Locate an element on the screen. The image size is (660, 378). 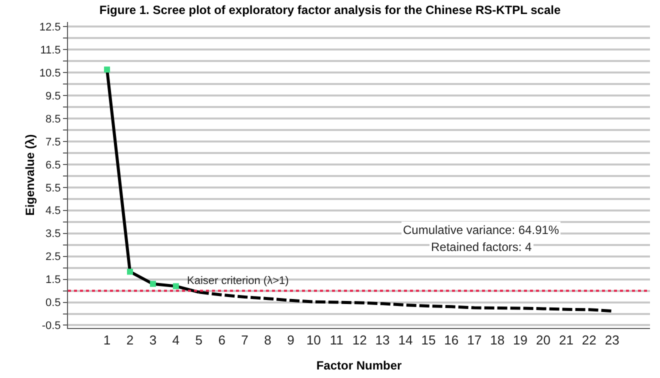
x-tick-label: 3 is located at coordinates (153, 340).